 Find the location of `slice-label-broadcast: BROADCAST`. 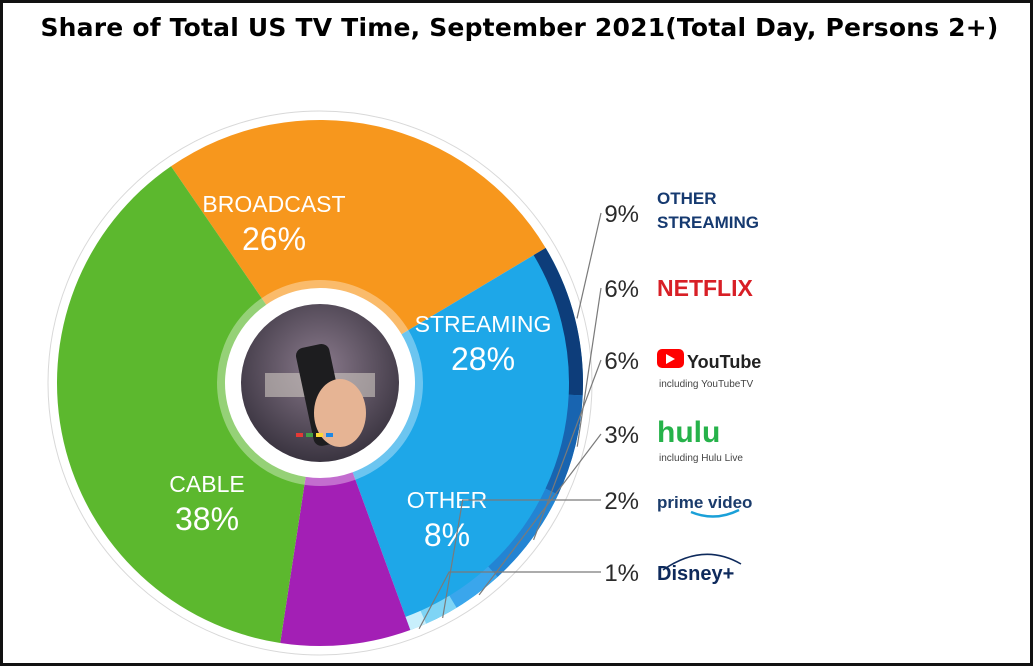

slice-label-broadcast: BROADCAST is located at coordinates (273, 204).